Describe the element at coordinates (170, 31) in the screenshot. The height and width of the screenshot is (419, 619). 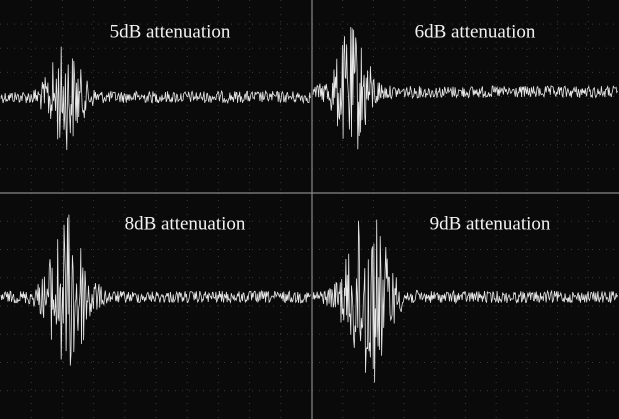
I see `panel-label: 5dB attenuation` at that location.